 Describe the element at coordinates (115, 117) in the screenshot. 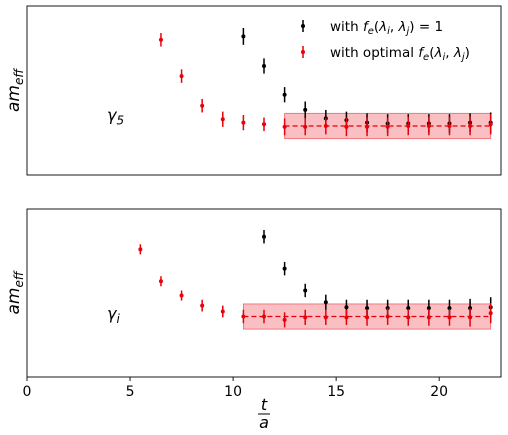

I see `gamma-annotation: γ5` at that location.